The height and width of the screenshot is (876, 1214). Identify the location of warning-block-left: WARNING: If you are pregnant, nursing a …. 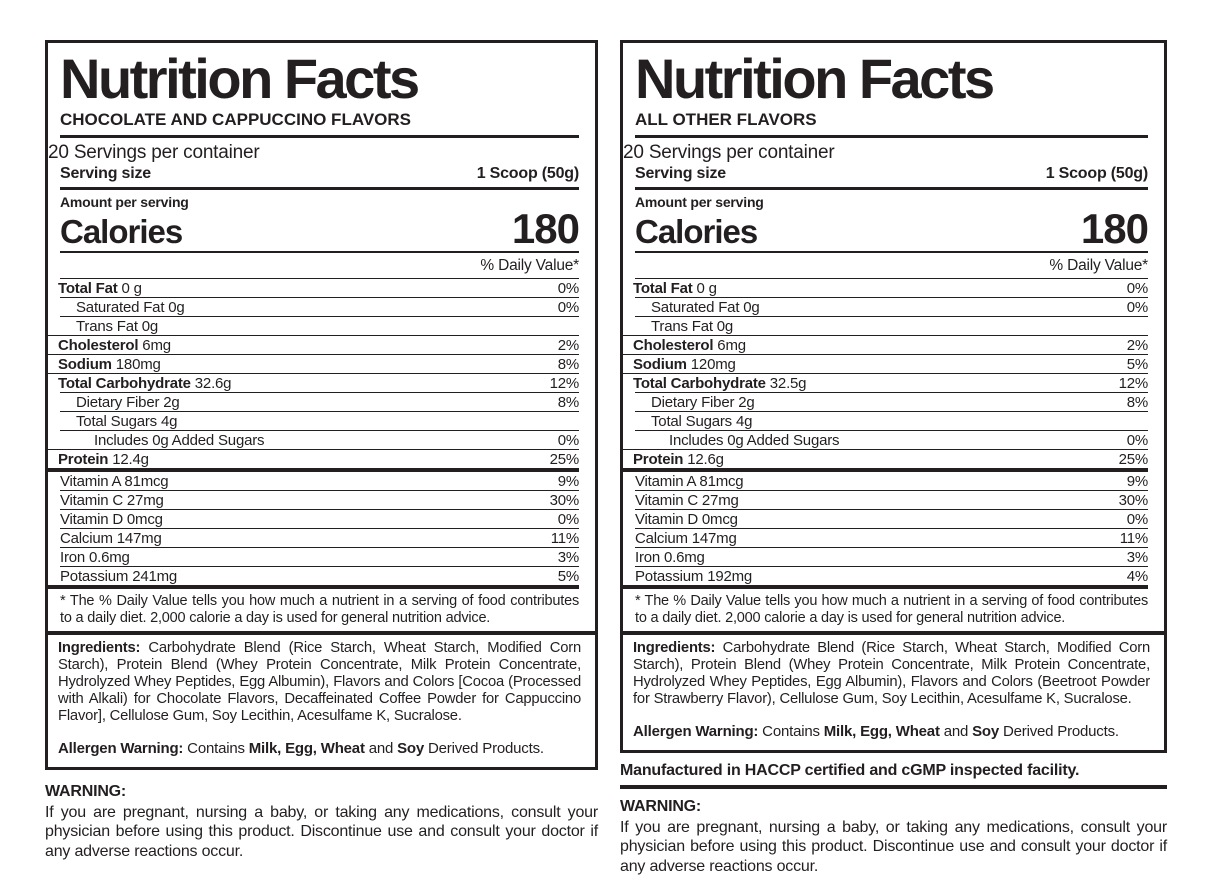
(321, 822).